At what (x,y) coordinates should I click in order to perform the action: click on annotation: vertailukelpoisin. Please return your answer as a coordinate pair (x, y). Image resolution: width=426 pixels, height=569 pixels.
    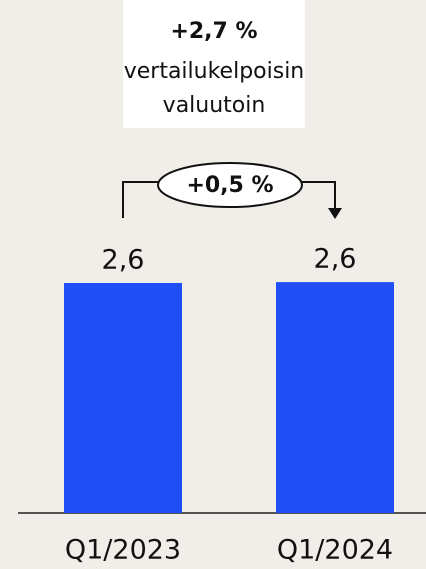
    Looking at the image, I should click on (214, 71).